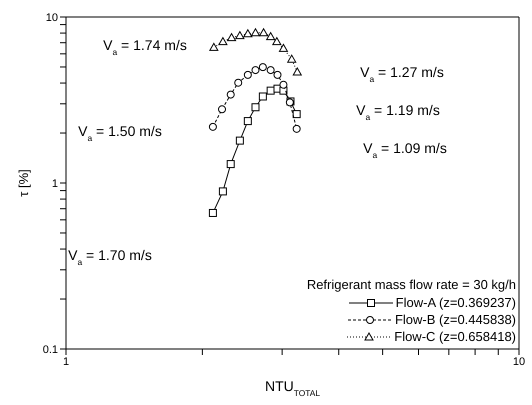 This screenshot has height=405, width=532. I want to click on y-tick-label: 10, so click(52, 18).